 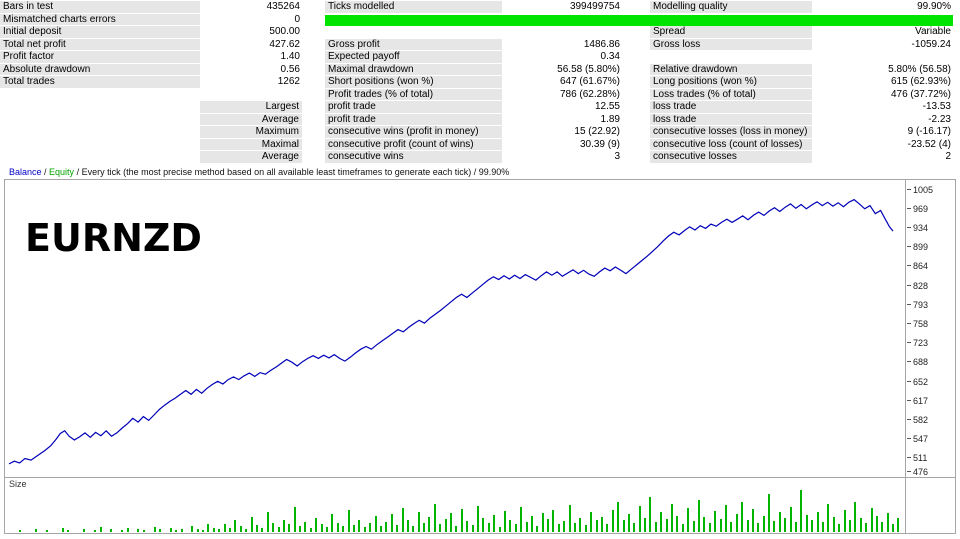 What do you see at coordinates (18, 484) in the screenshot?
I see `size-chart-label: Size` at bounding box center [18, 484].